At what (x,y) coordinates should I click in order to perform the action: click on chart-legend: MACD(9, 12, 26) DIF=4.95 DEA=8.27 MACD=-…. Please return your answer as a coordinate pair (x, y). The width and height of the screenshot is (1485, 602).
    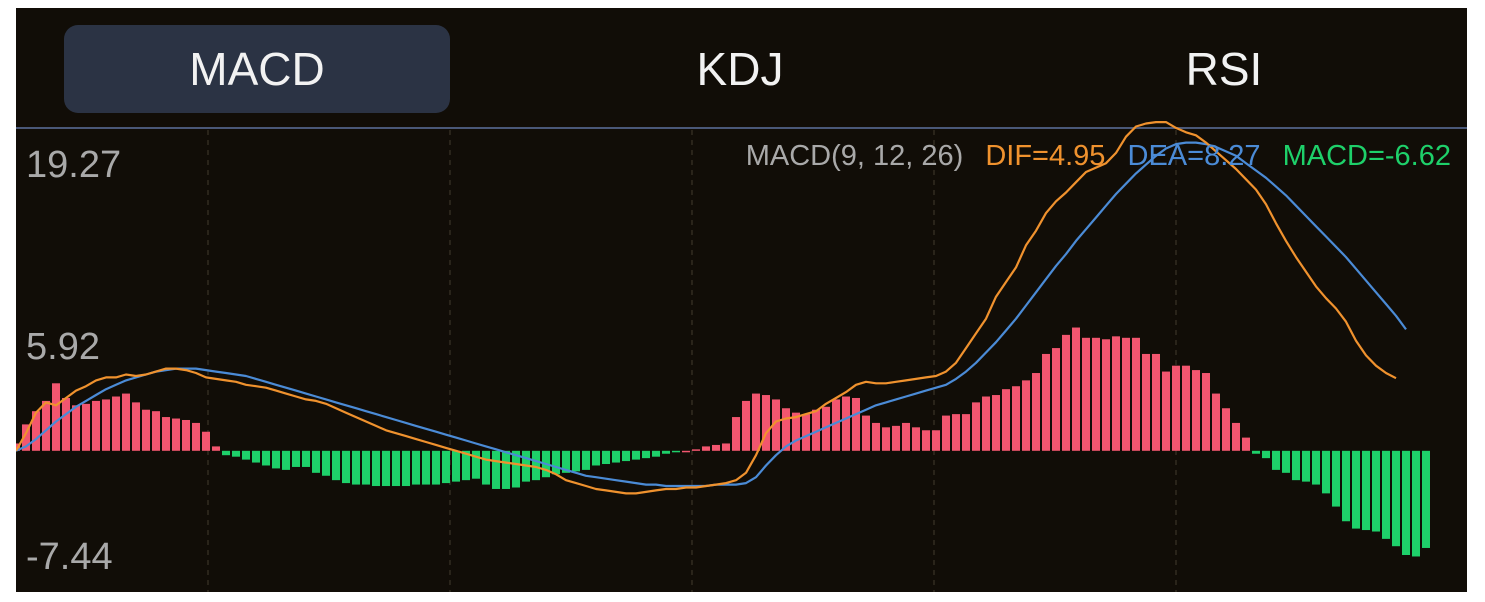
    Looking at the image, I should click on (1098, 156).